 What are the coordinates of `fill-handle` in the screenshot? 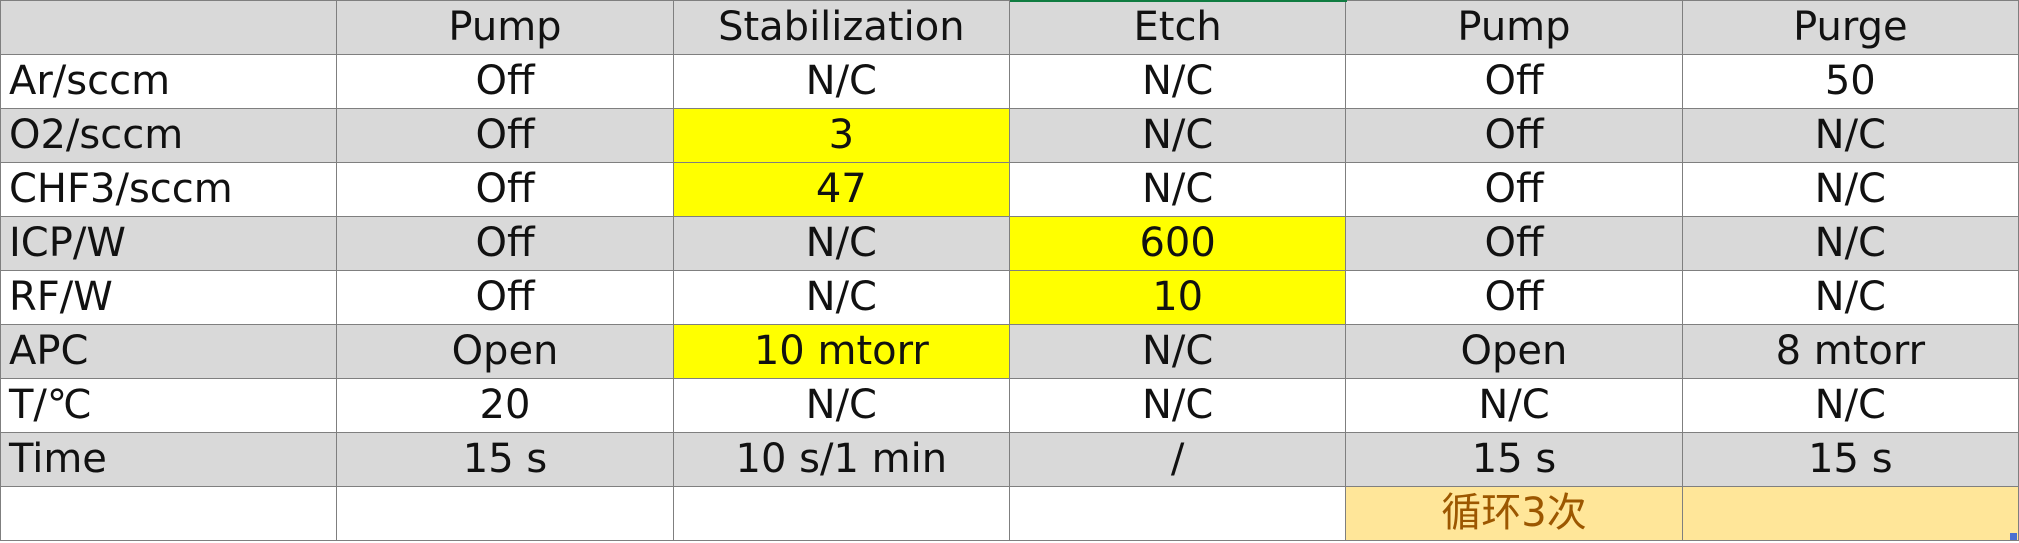 It's located at (2013, 536).